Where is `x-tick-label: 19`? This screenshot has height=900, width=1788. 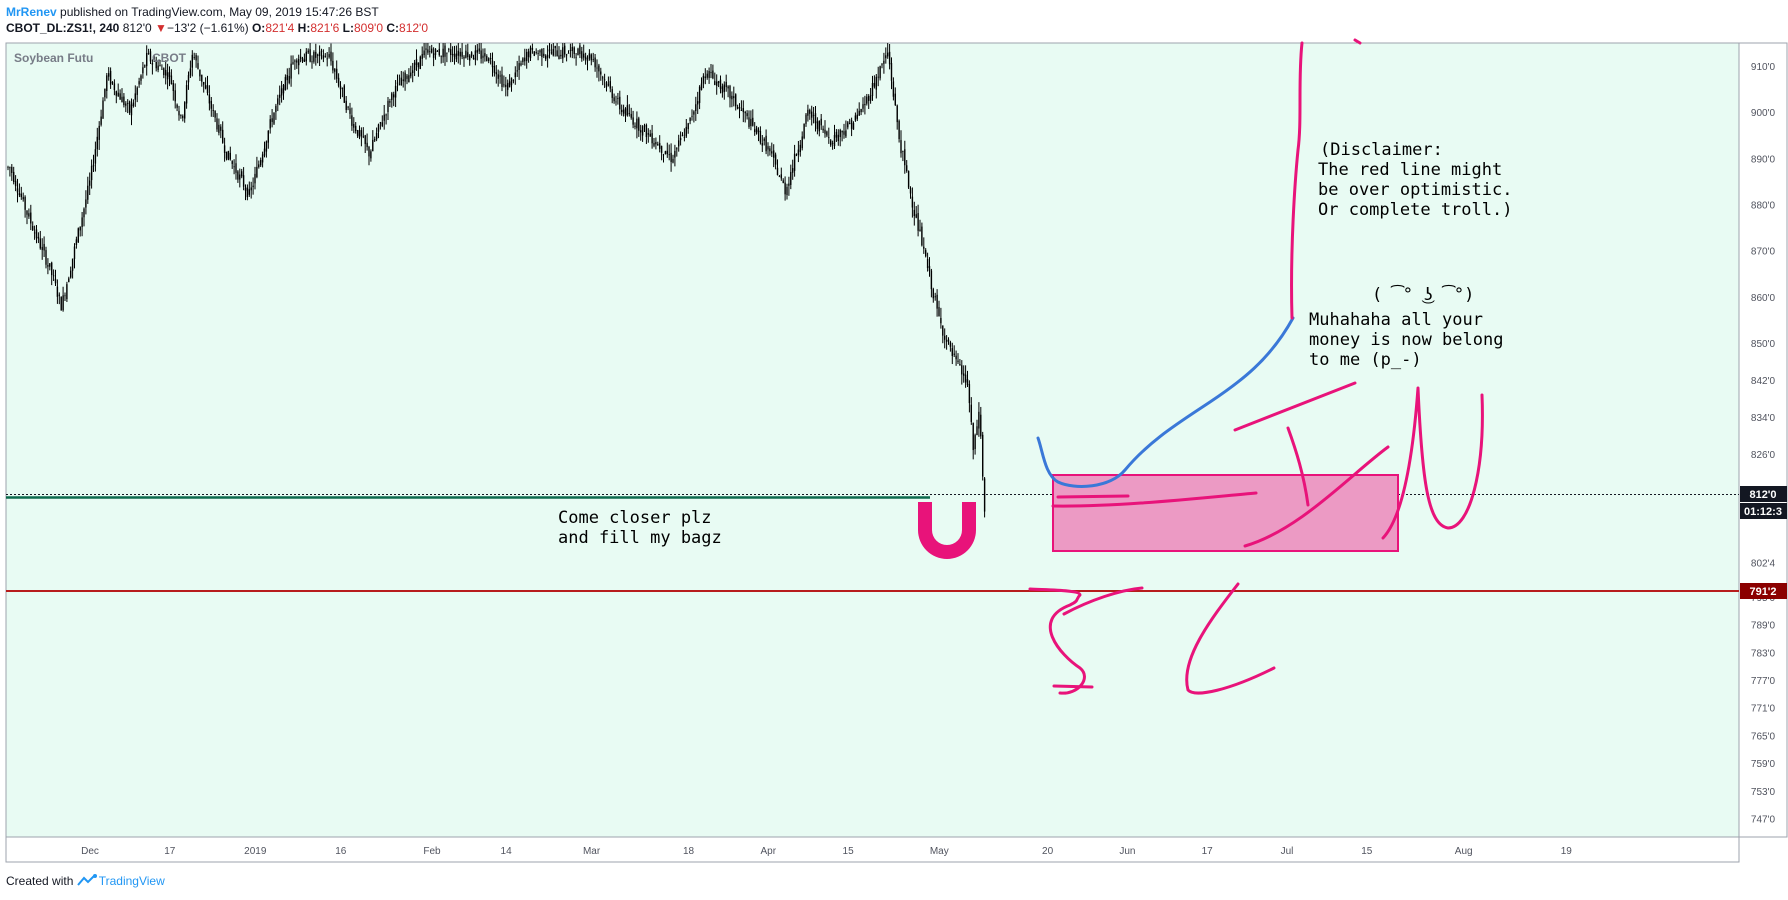
x-tick-label: 19 is located at coordinates (1567, 851).